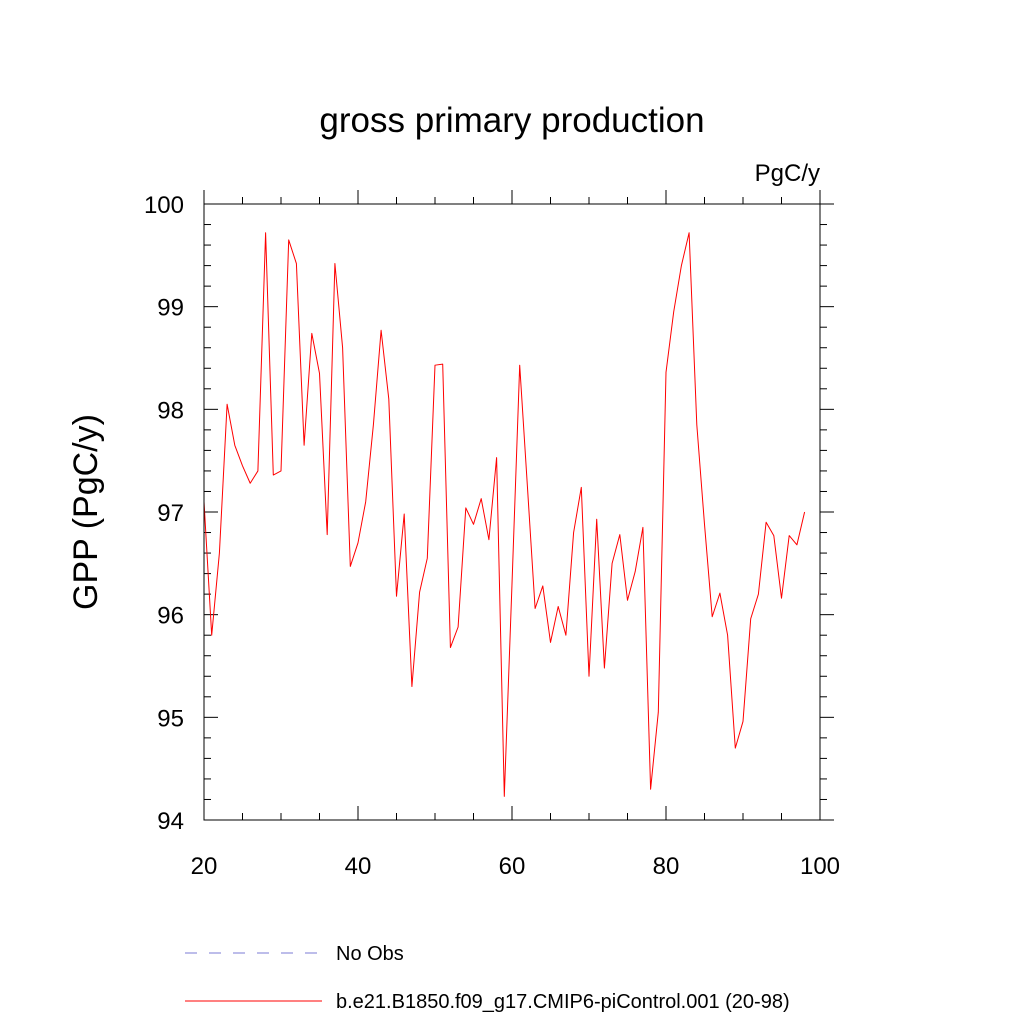 The height and width of the screenshot is (1024, 1024). Describe the element at coordinates (170, 513) in the screenshot. I see `y-tick-label: 97` at that location.